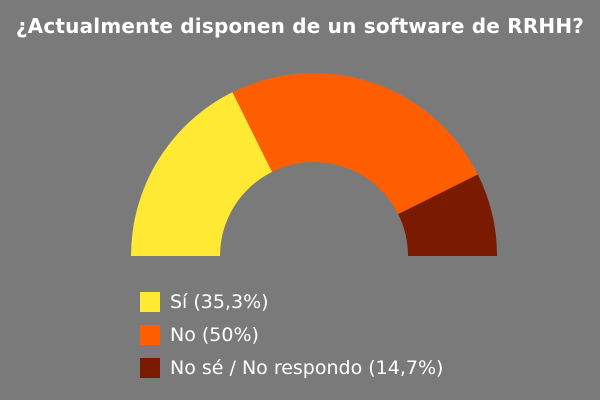 The width and height of the screenshot is (600, 400). What do you see at coordinates (355, 144) in the screenshot?
I see `slice-no` at bounding box center [355, 144].